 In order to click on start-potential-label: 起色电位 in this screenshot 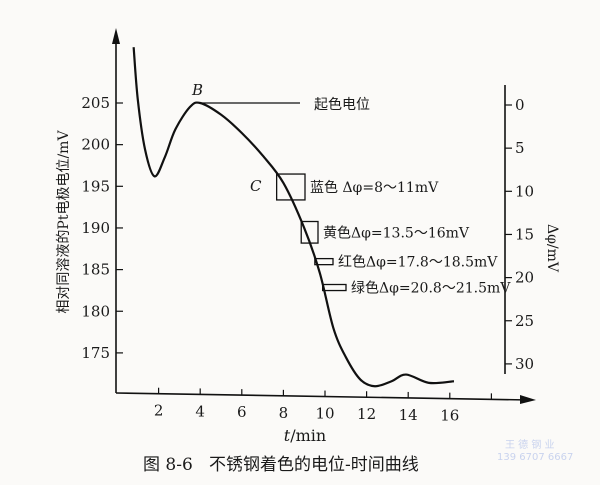, I will do `click(342, 104)`.